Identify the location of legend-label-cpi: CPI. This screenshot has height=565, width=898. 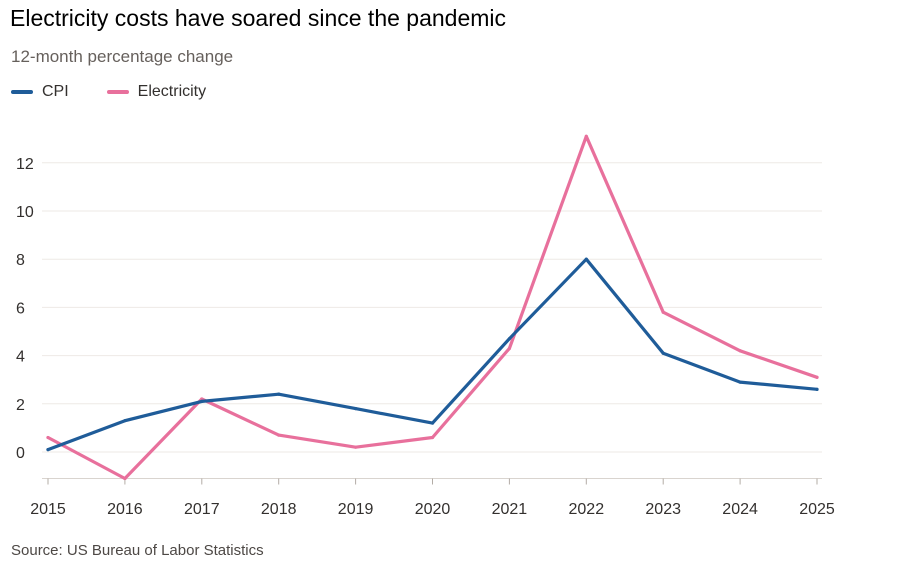
(55, 91).